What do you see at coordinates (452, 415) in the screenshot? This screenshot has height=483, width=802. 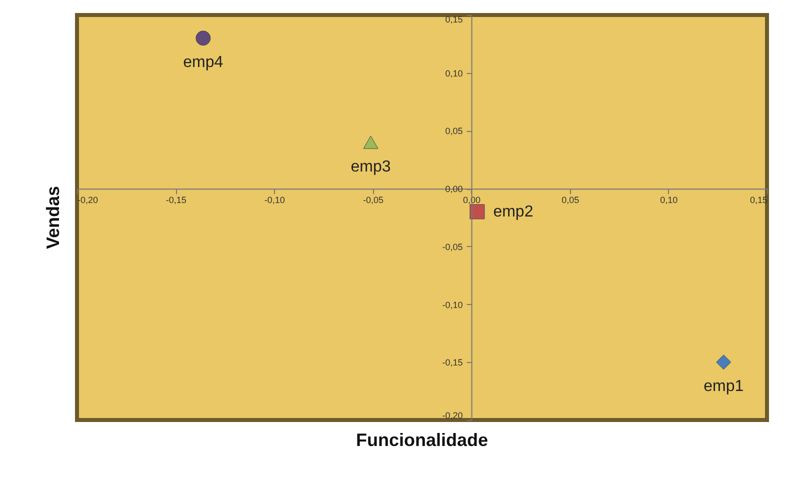 I see `y-tick-label: -0,20` at bounding box center [452, 415].